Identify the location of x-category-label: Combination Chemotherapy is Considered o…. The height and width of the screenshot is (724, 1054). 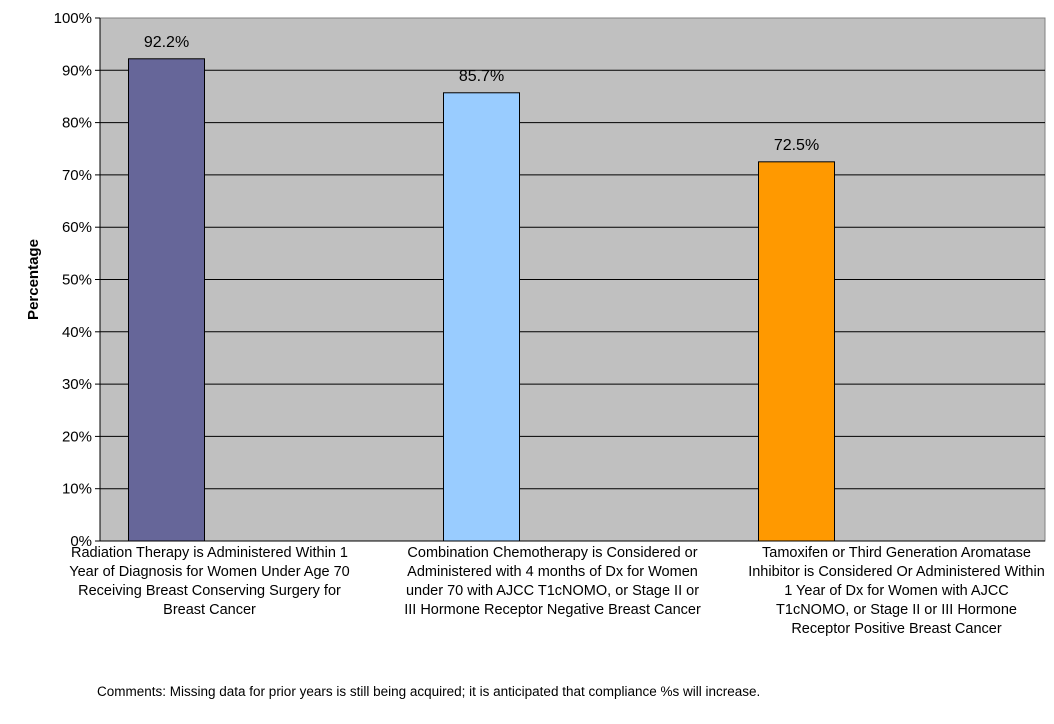
(552, 581).